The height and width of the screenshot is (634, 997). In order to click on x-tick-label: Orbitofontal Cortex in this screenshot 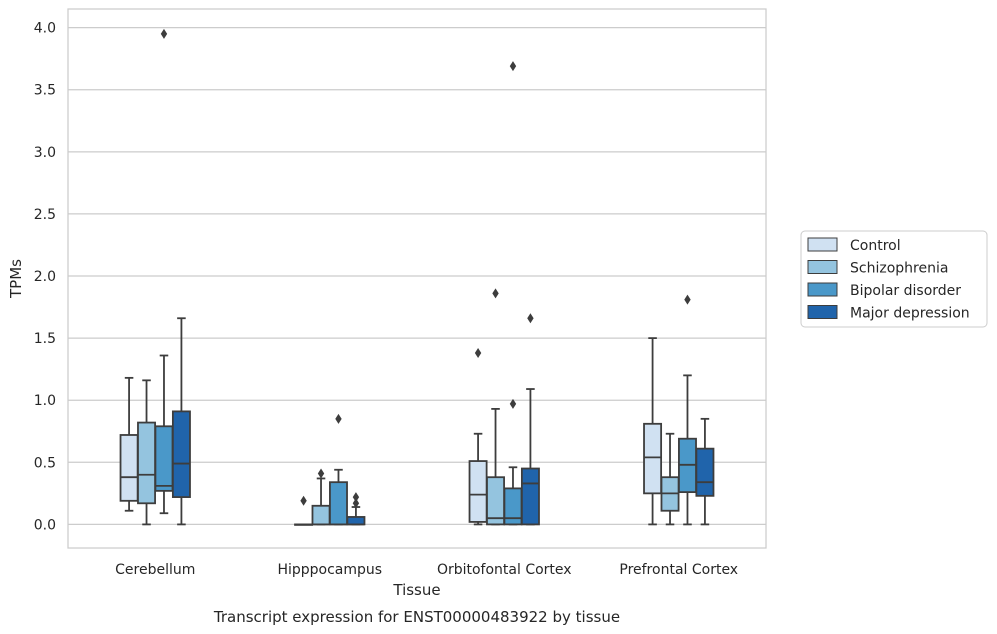, I will do `click(504, 570)`.